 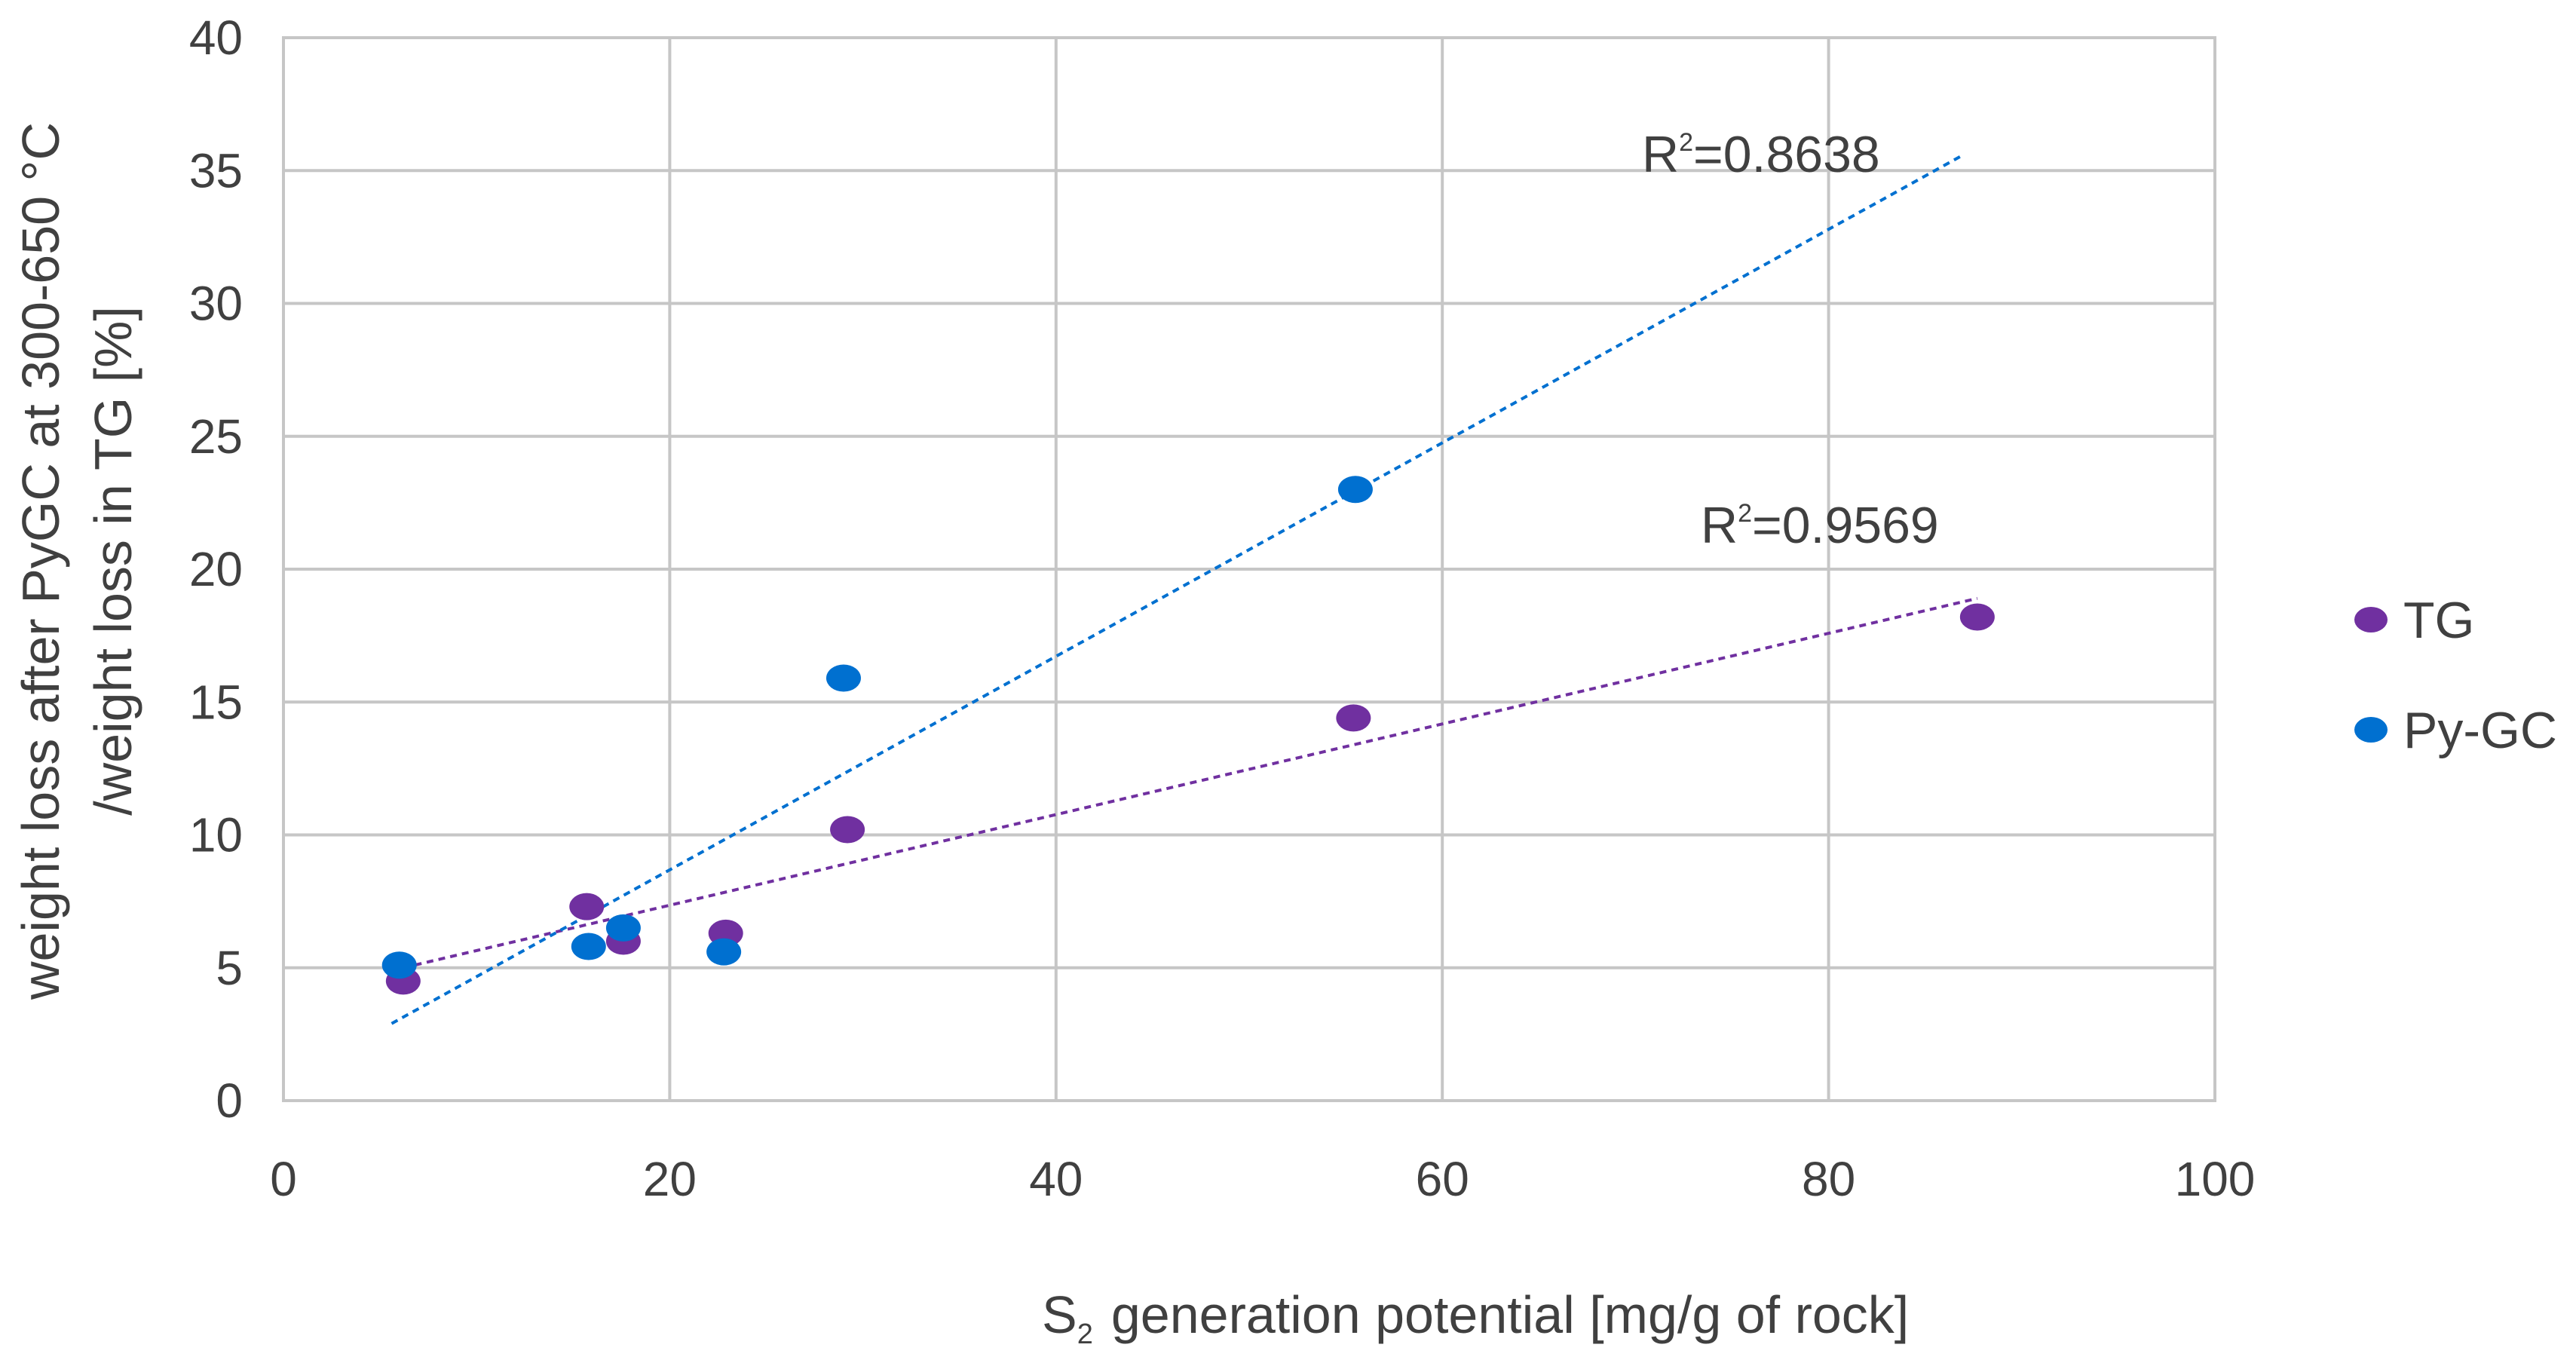 What do you see at coordinates (2455, 675) in the screenshot?
I see `legend: TG Py-GC` at bounding box center [2455, 675].